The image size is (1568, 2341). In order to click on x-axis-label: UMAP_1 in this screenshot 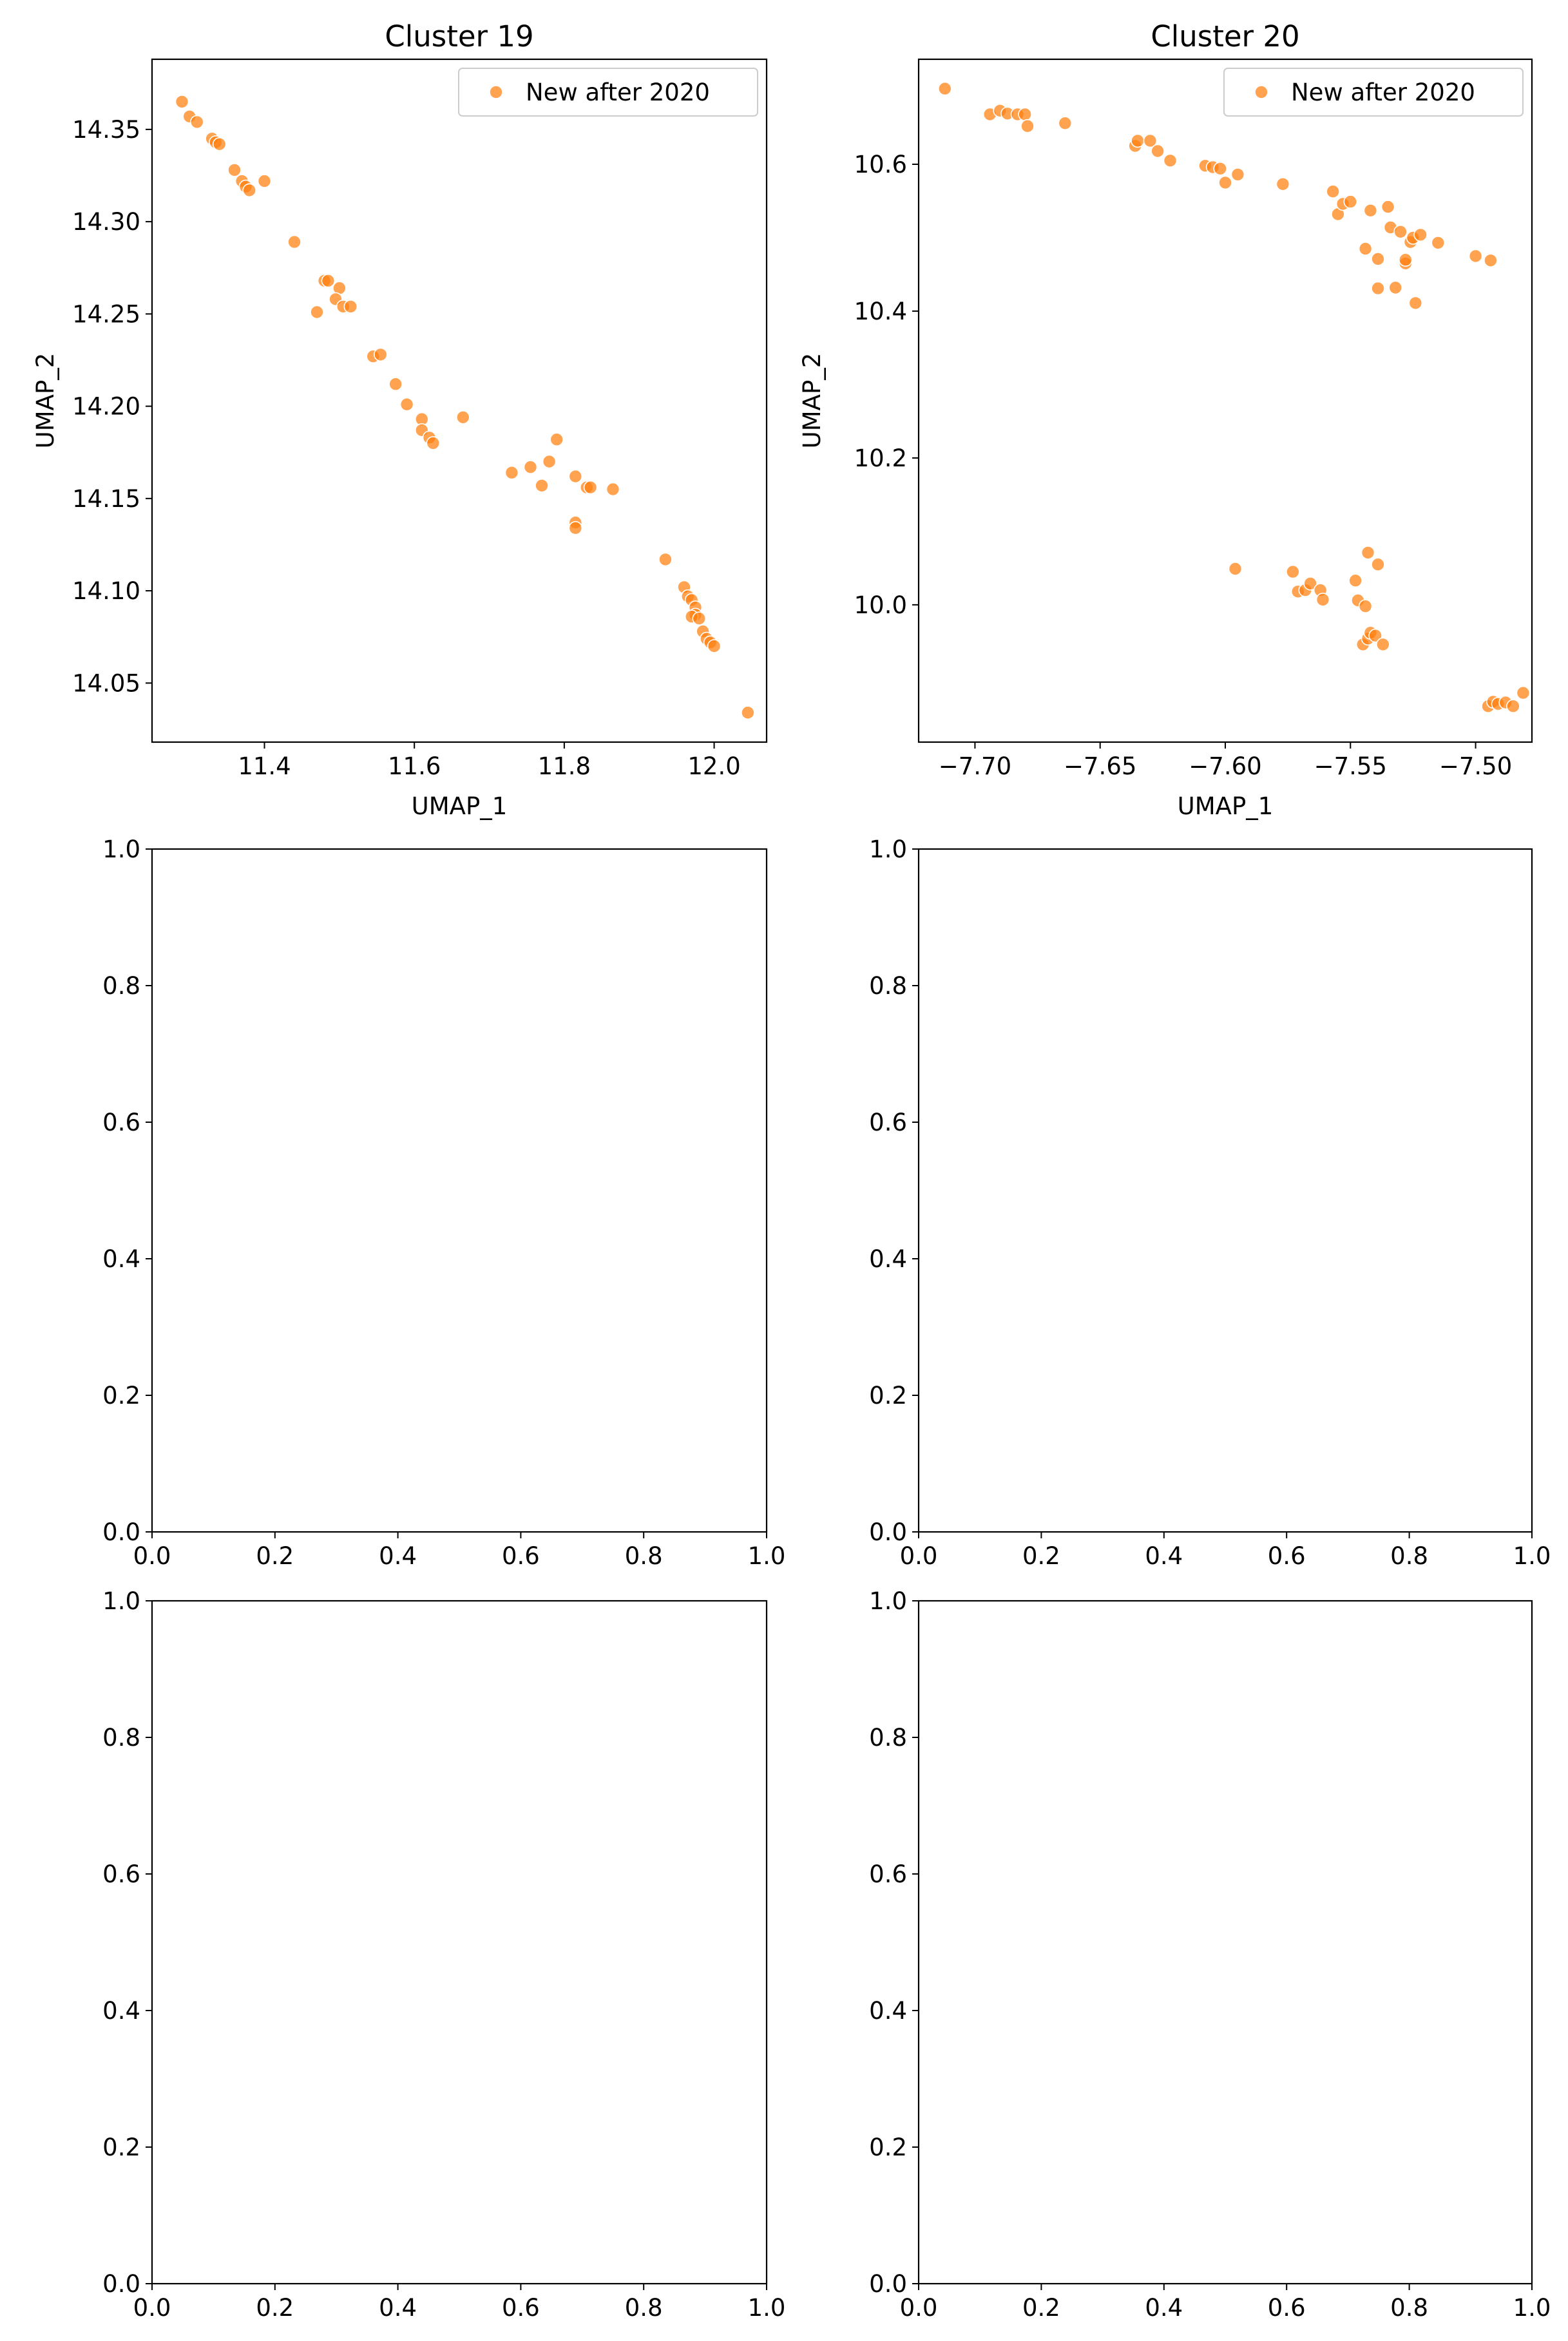, I will do `click(460, 806)`.